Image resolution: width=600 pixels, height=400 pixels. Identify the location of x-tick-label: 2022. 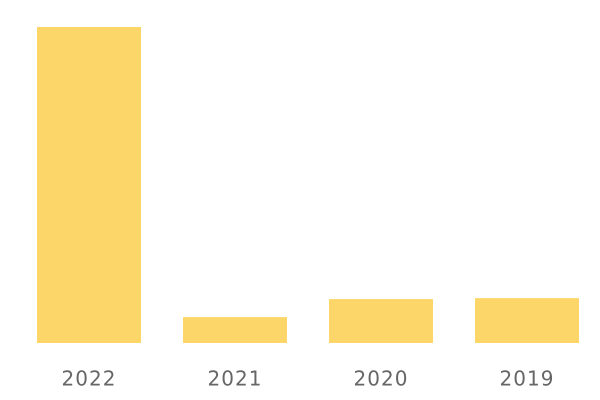
(89, 379).